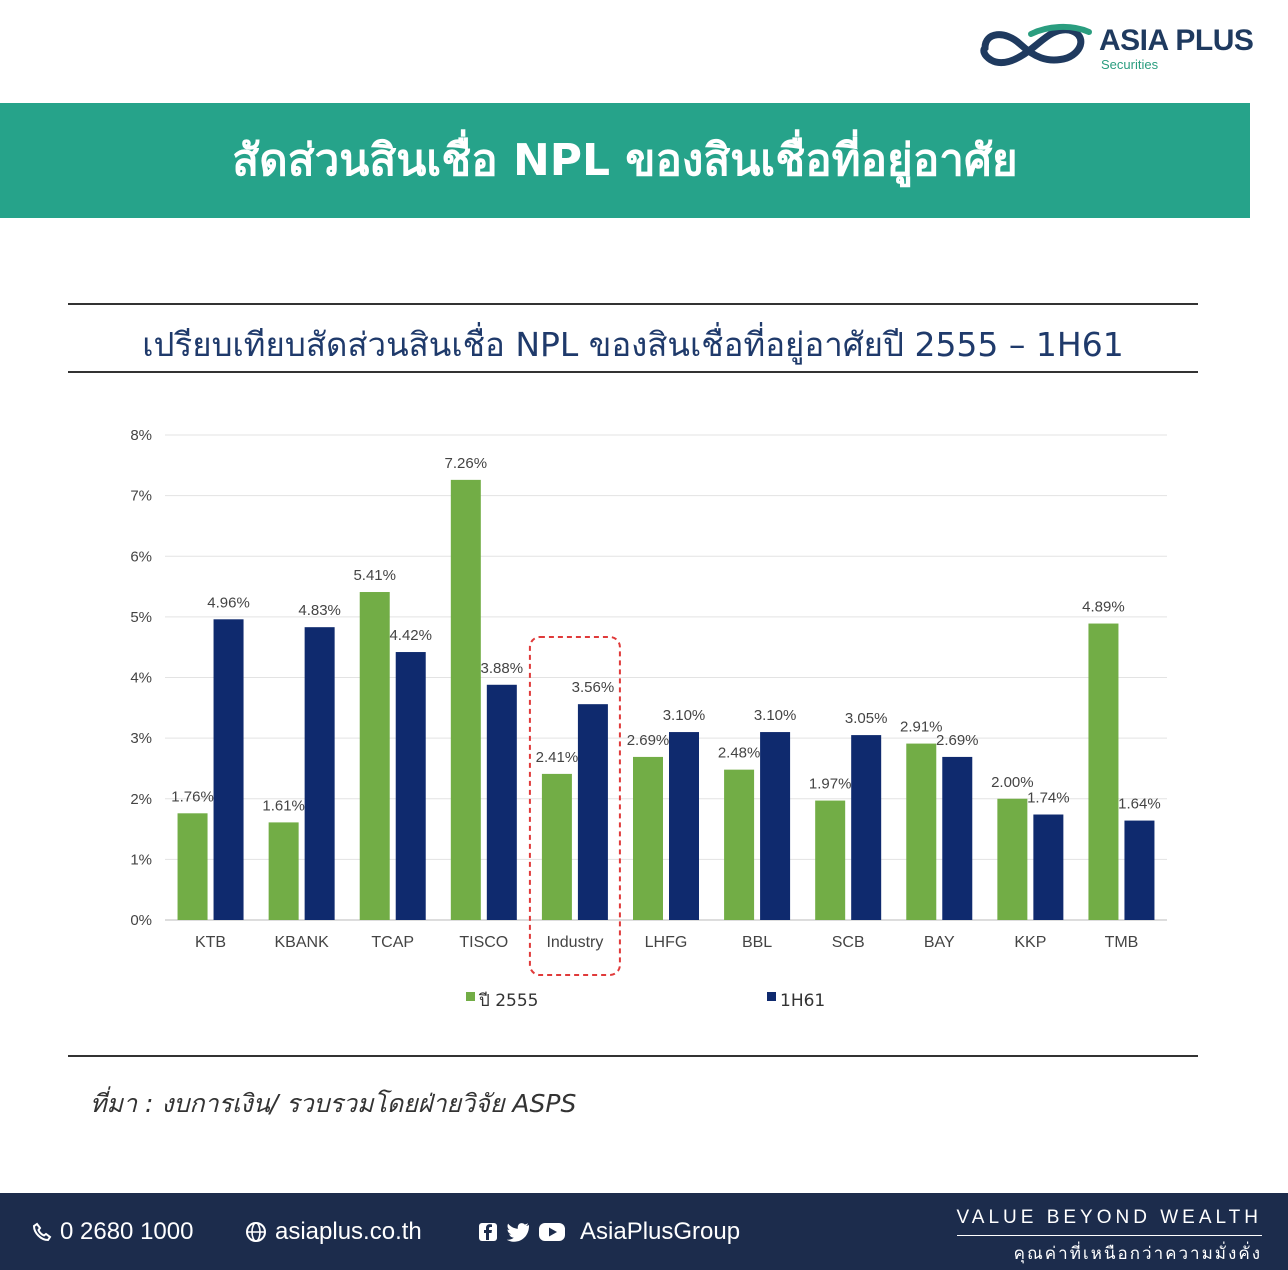 Image resolution: width=1288 pixels, height=1270 pixels. Describe the element at coordinates (319, 773) in the screenshot. I see `bar-series2-kbank` at that location.